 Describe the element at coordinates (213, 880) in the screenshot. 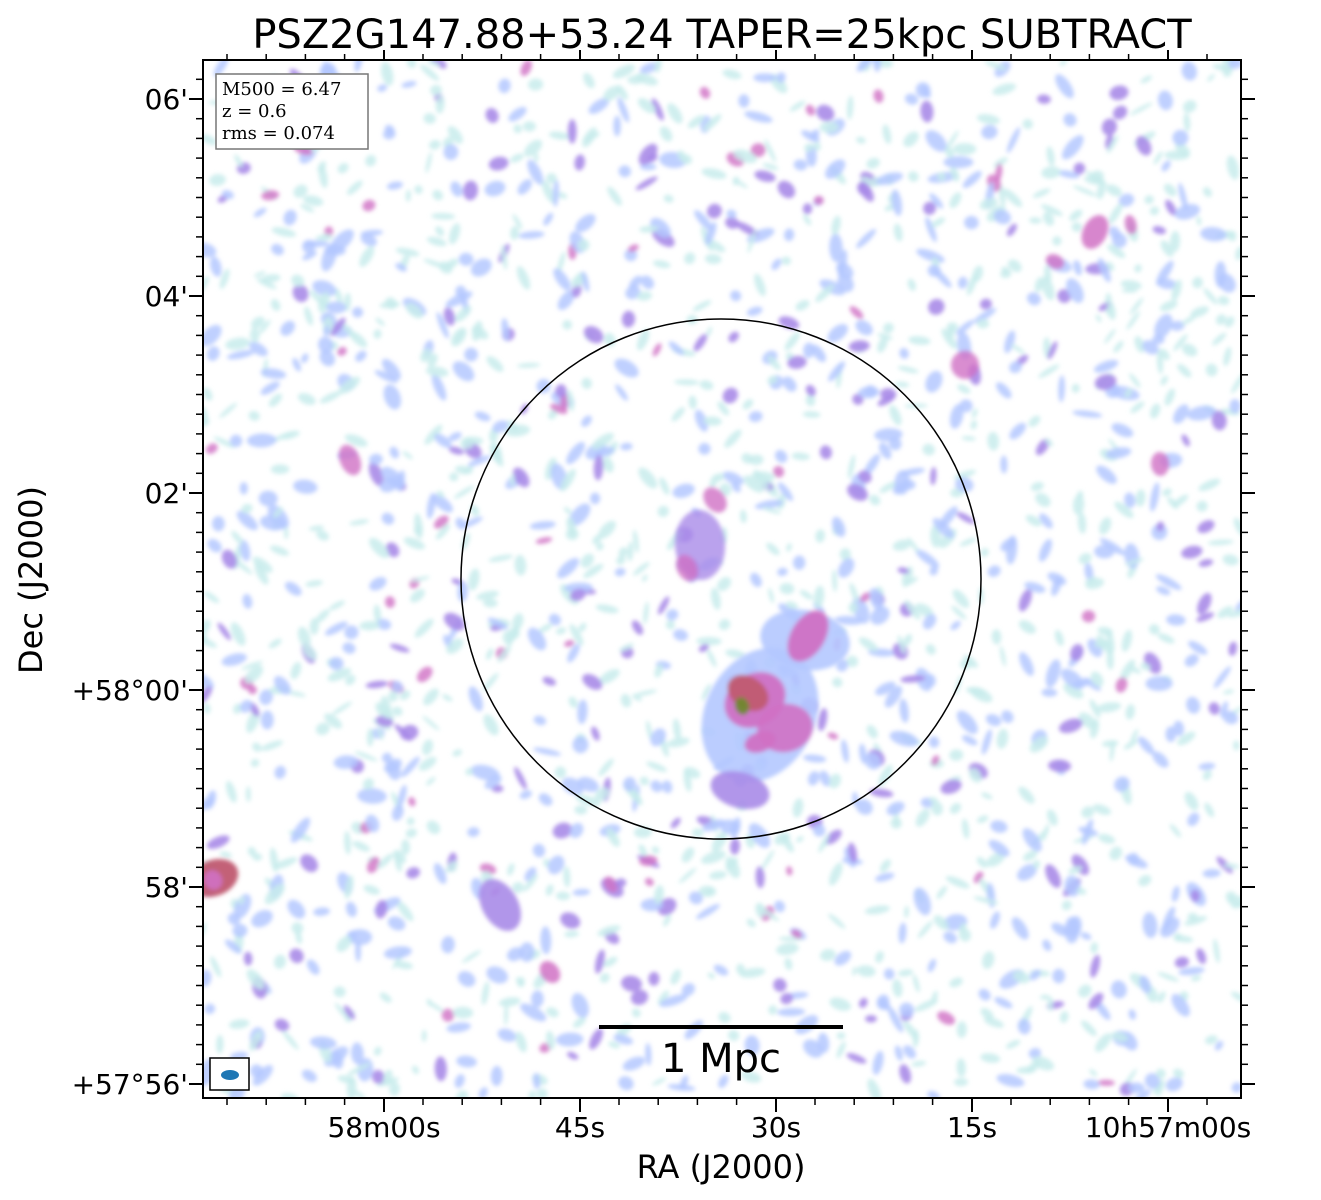

I see `emission-blob` at that location.